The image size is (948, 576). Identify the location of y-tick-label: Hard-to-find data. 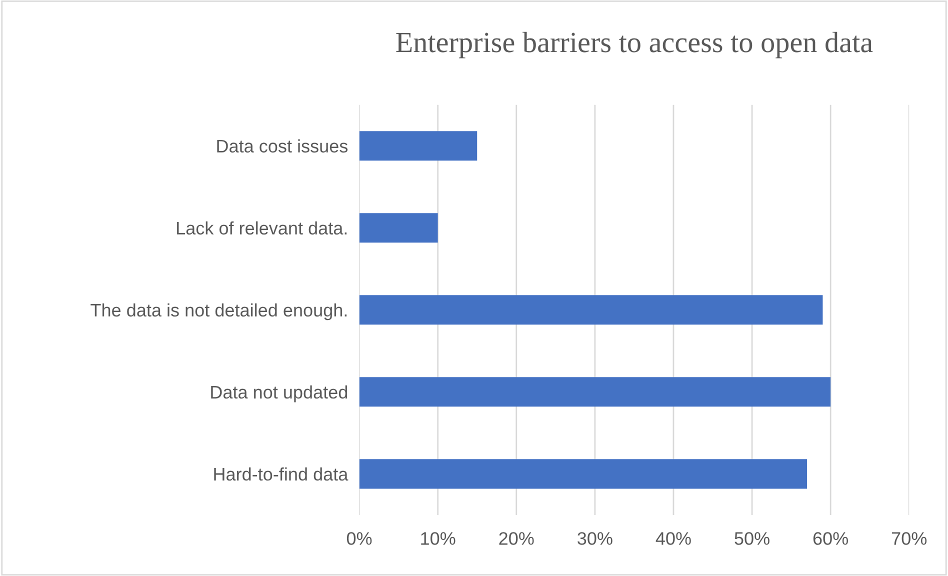
(281, 474).